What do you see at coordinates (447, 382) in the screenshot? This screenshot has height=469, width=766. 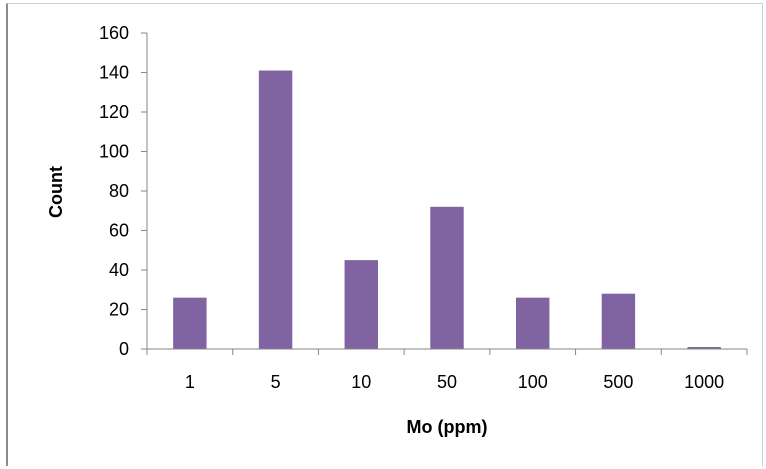 I see `x-tick-label: 50` at bounding box center [447, 382].